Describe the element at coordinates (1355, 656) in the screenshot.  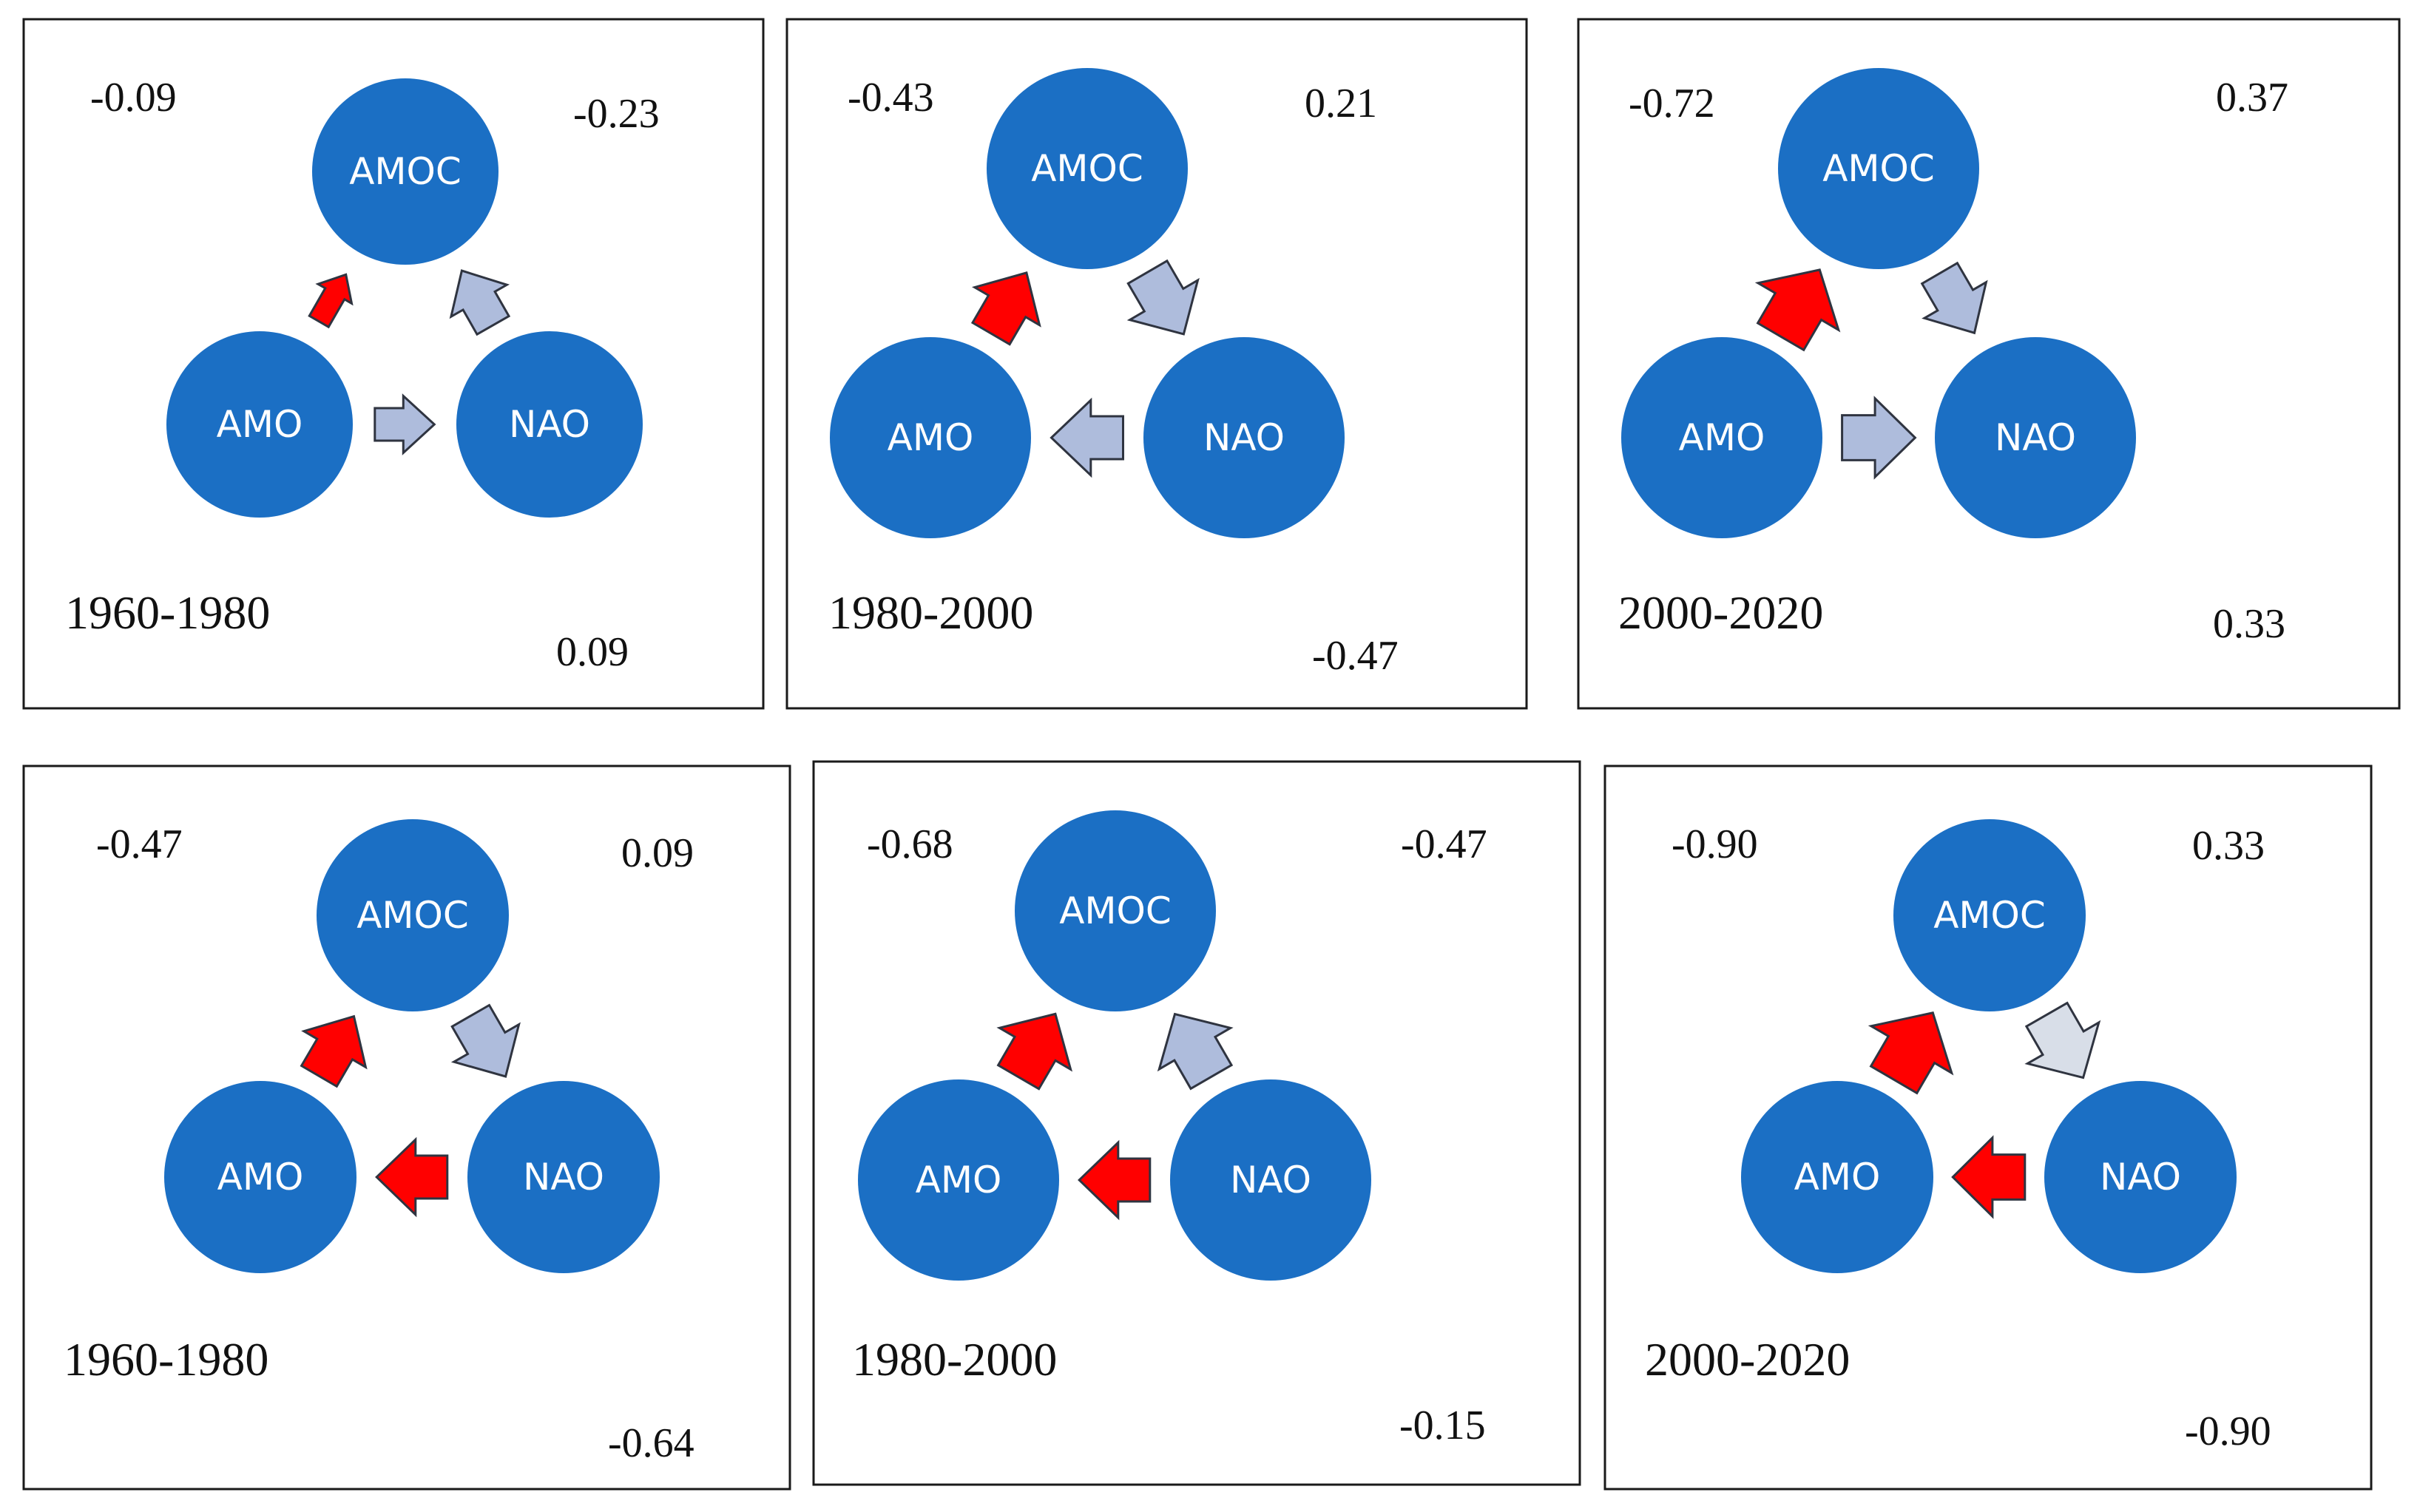
I see `value-bottom-right: -0.47` at that location.